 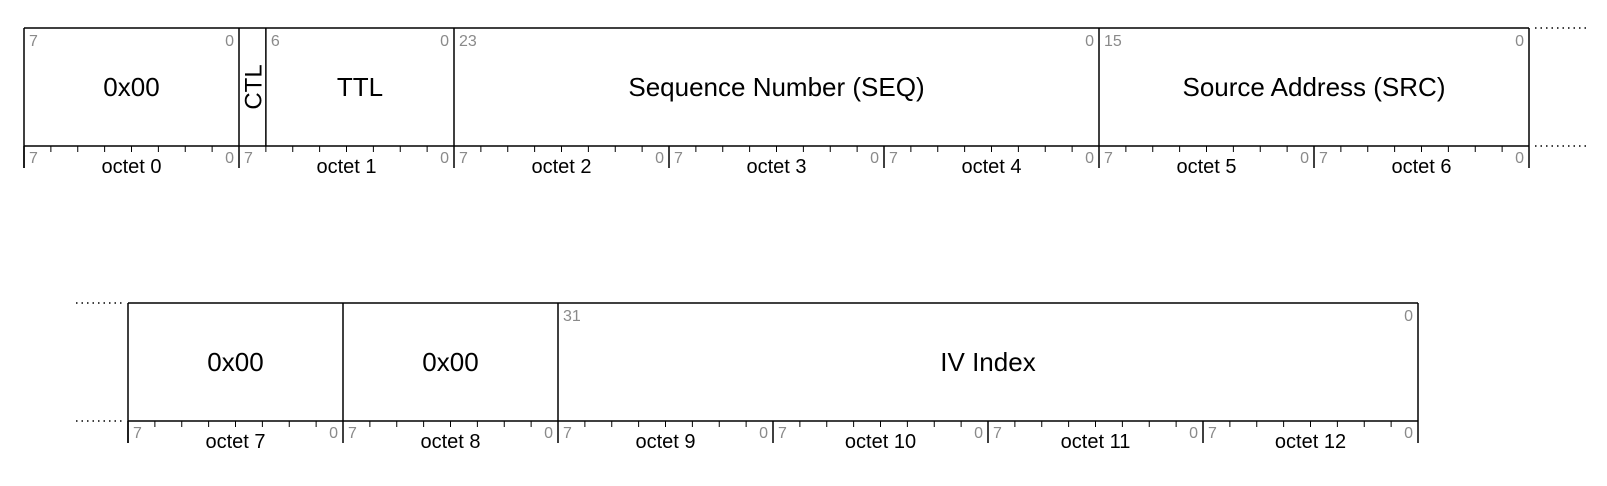 What do you see at coordinates (776, 87) in the screenshot?
I see `field-label: Sequence Number (SEQ)` at bounding box center [776, 87].